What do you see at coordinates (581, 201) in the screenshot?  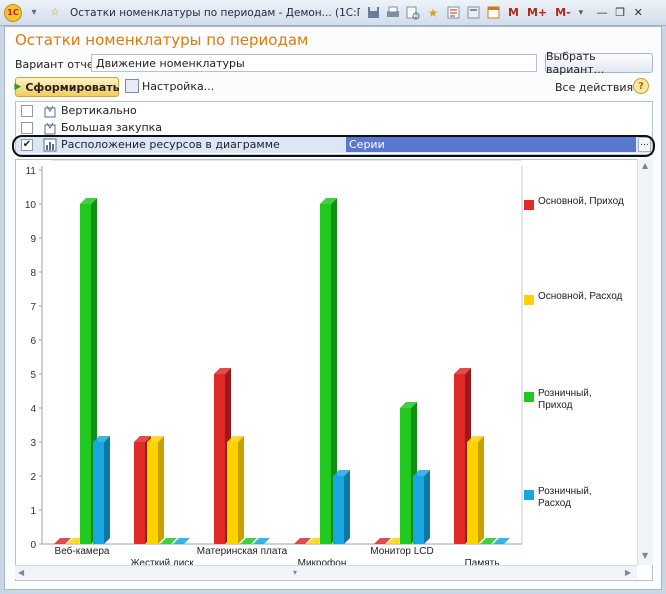 I see `legend-label: Основной, Приход` at bounding box center [581, 201].